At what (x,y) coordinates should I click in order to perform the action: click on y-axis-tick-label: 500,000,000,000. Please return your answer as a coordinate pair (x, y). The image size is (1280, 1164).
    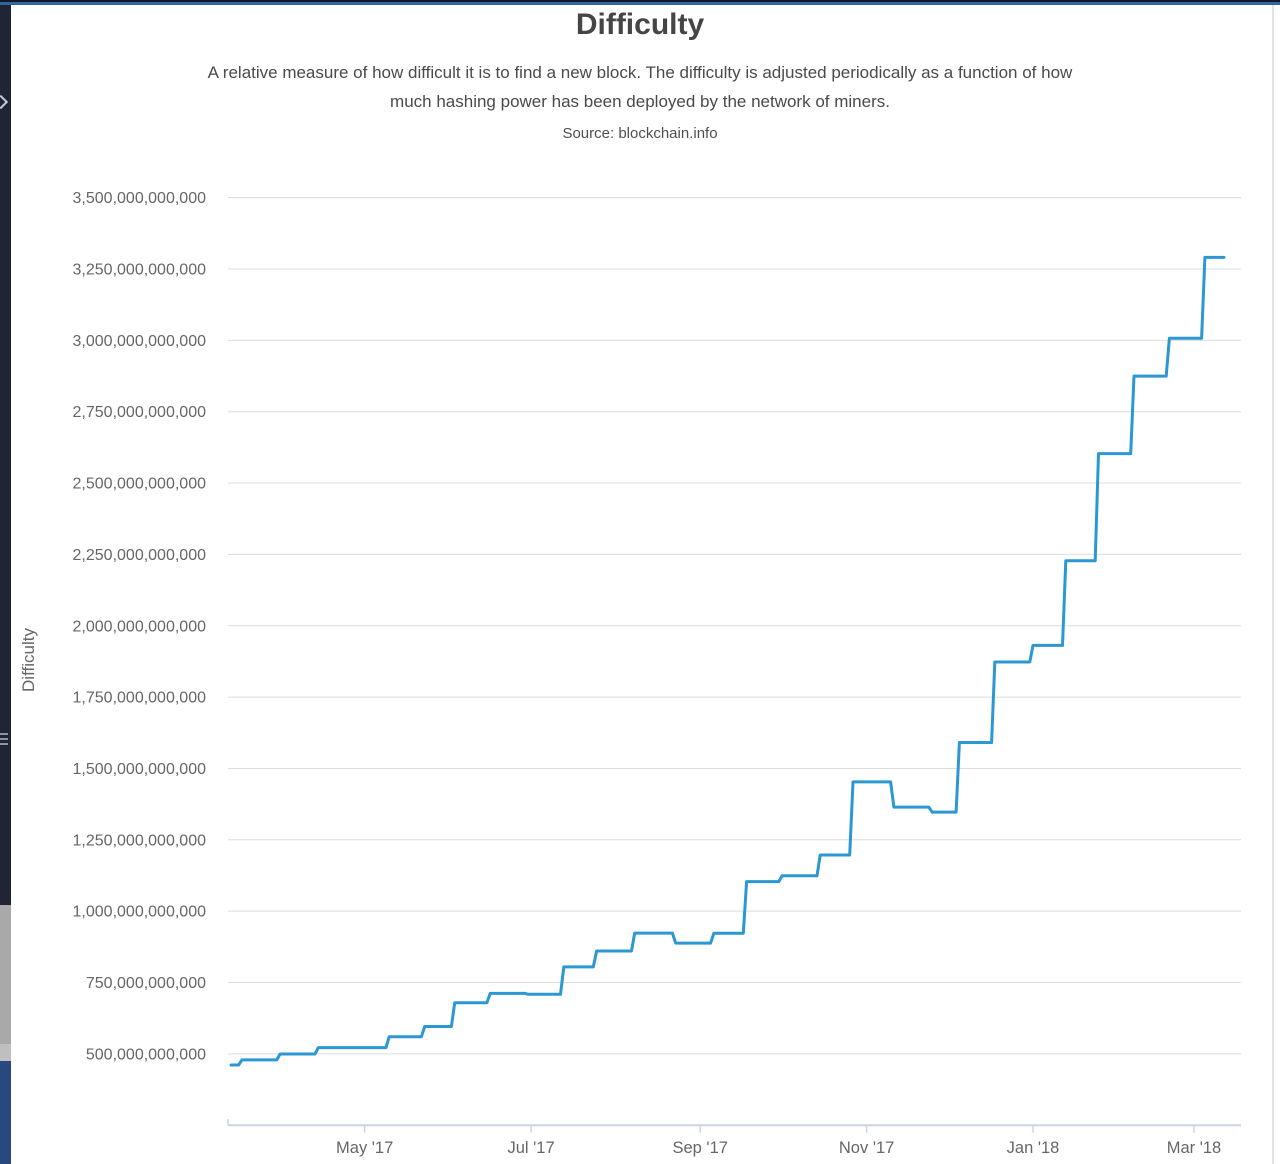
    Looking at the image, I should click on (146, 1054).